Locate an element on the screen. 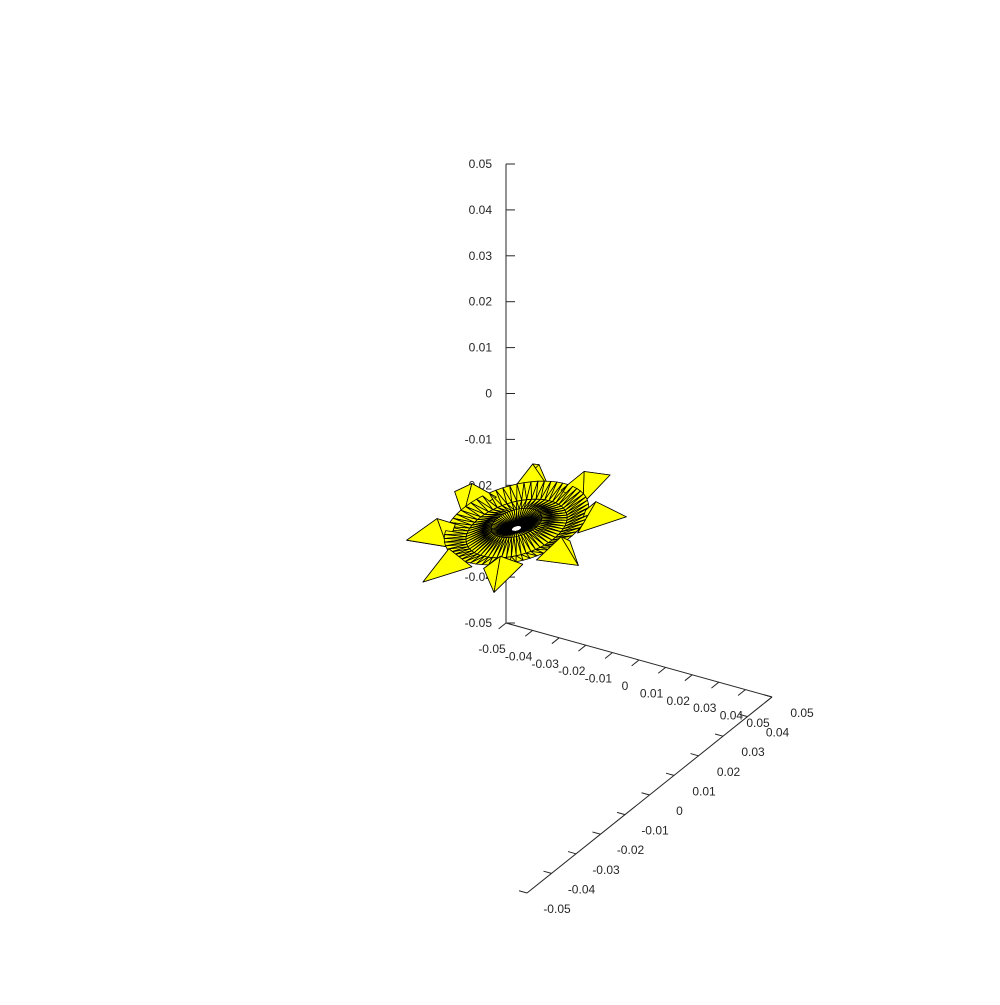 This screenshot has height=1005, width=1000. z-tick-label: 0 is located at coordinates (488, 394).